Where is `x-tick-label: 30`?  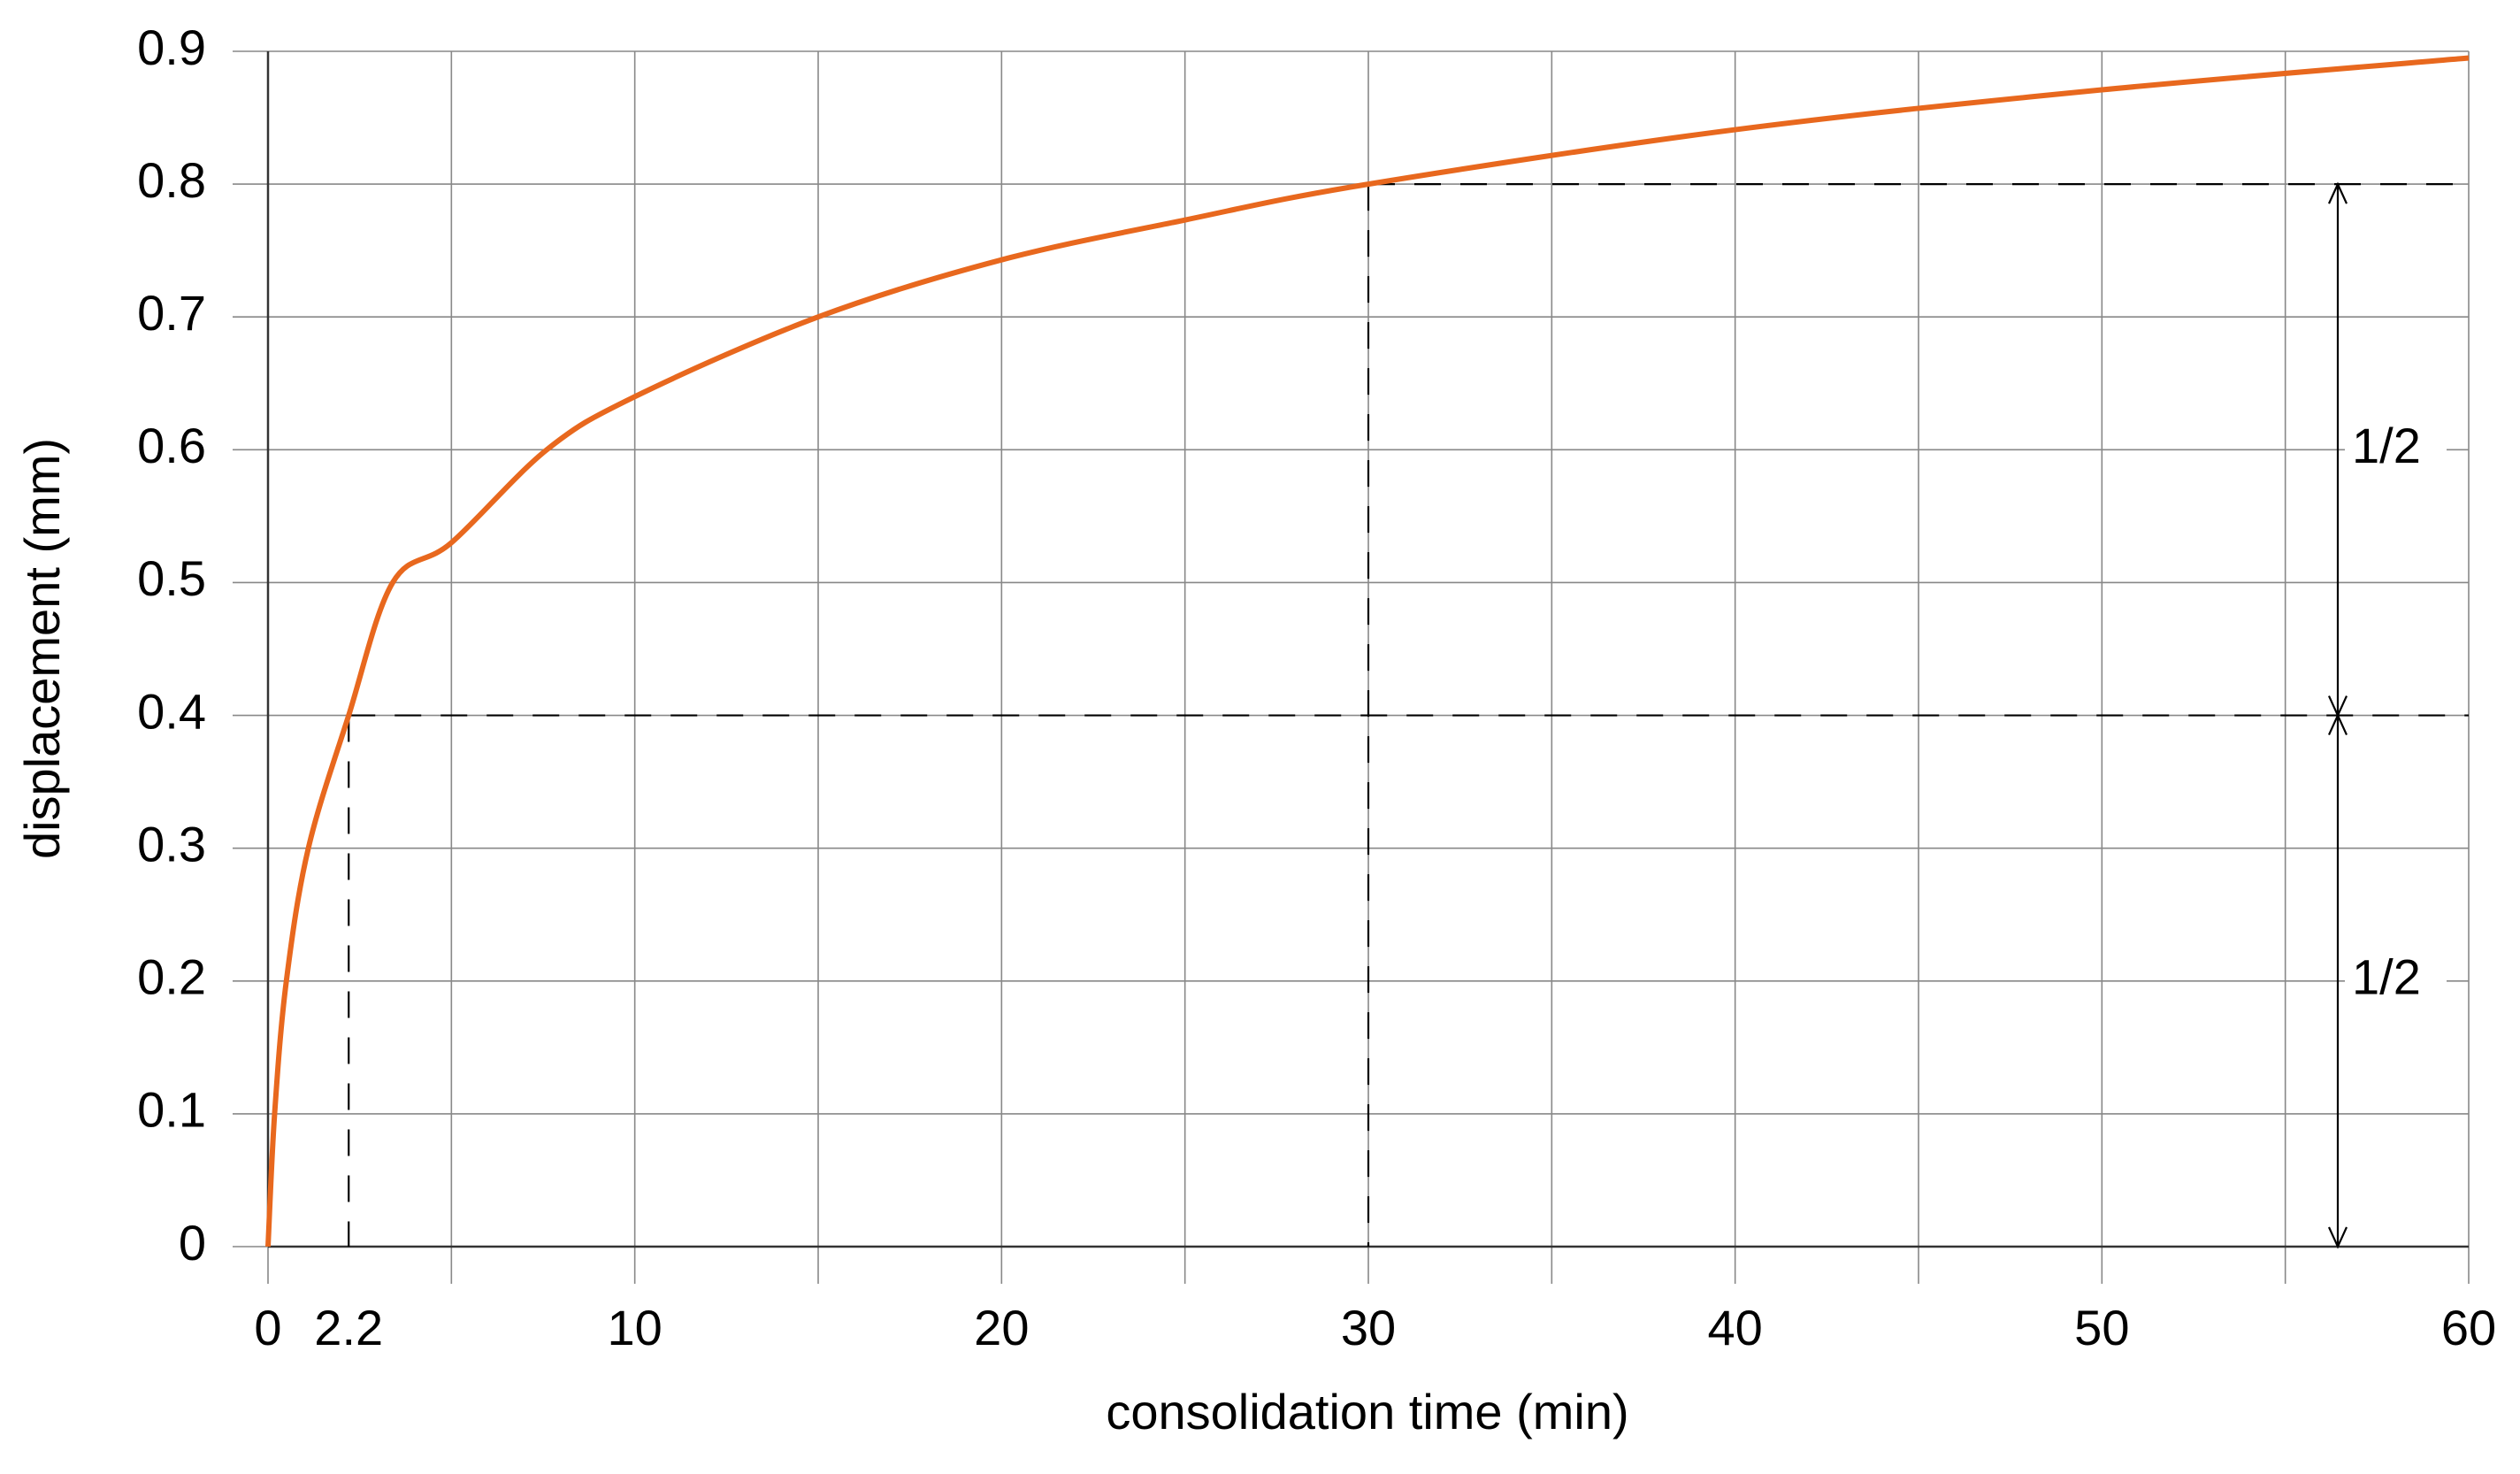
x-tick-label: 30 is located at coordinates (1368, 1327).